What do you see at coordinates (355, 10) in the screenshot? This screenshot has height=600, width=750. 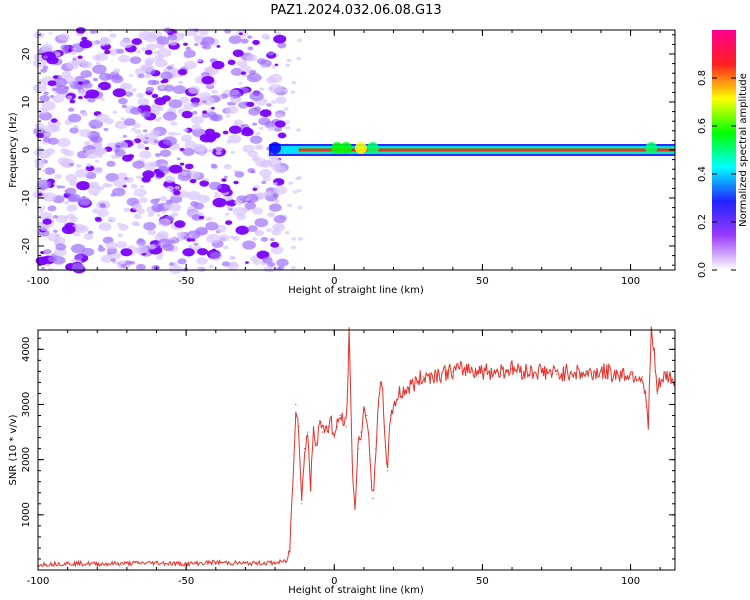 I see `figure-title: PAZ1.2024.032.06.08.G13` at bounding box center [355, 10].